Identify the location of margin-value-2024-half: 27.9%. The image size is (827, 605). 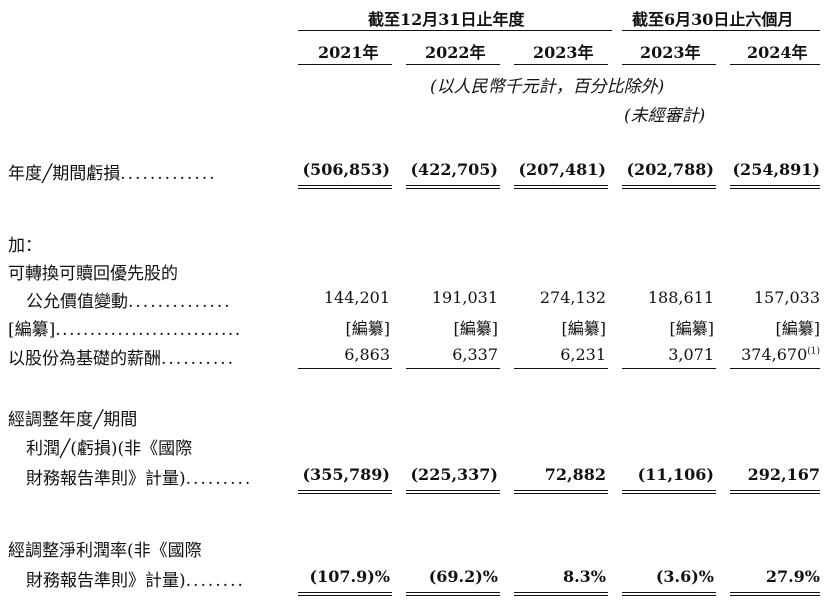
(792, 576).